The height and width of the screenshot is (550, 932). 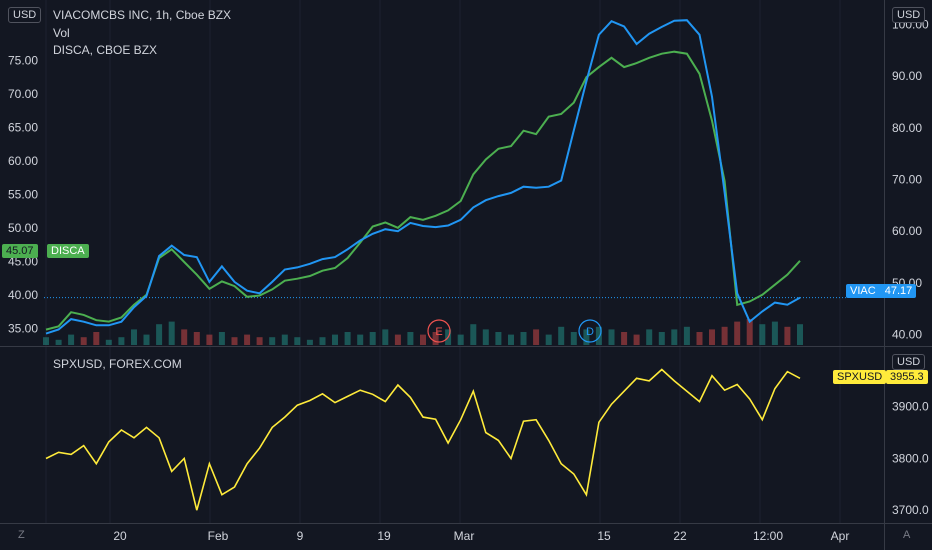 I want to click on dividend-label: D, so click(x=590, y=332).